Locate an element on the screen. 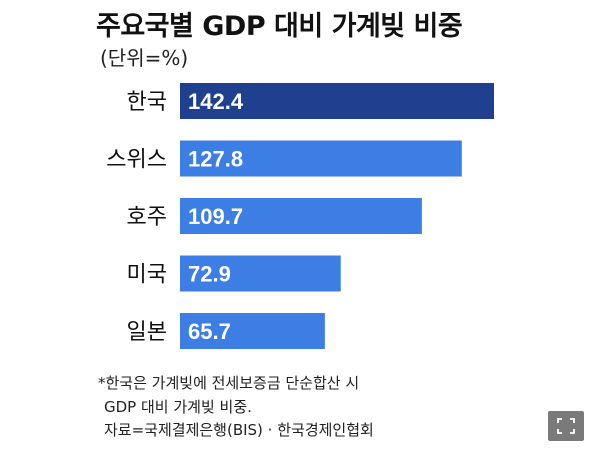 This screenshot has width=600, height=453. category-label: 한국 is located at coordinates (147, 102).